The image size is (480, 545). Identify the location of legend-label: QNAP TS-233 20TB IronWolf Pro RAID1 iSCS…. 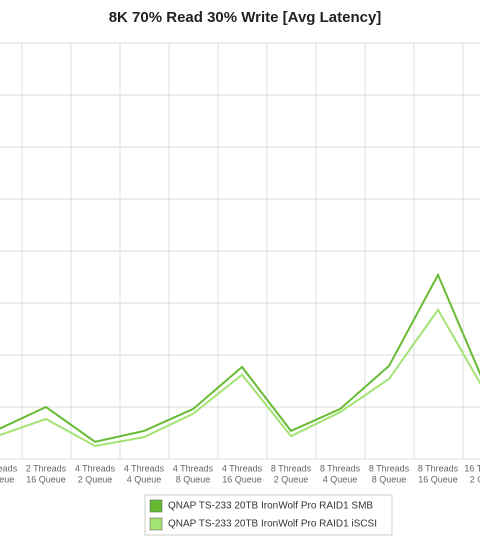
(272, 524).